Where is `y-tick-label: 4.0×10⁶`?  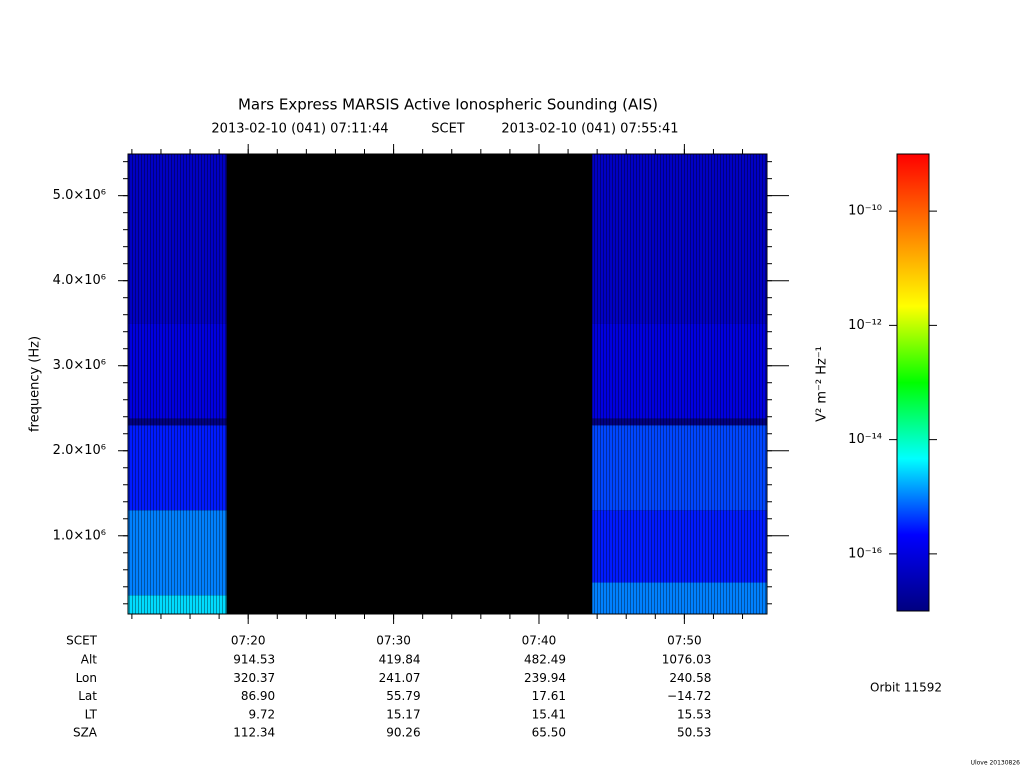 y-tick-label: 4.0×10⁶ is located at coordinates (79, 280).